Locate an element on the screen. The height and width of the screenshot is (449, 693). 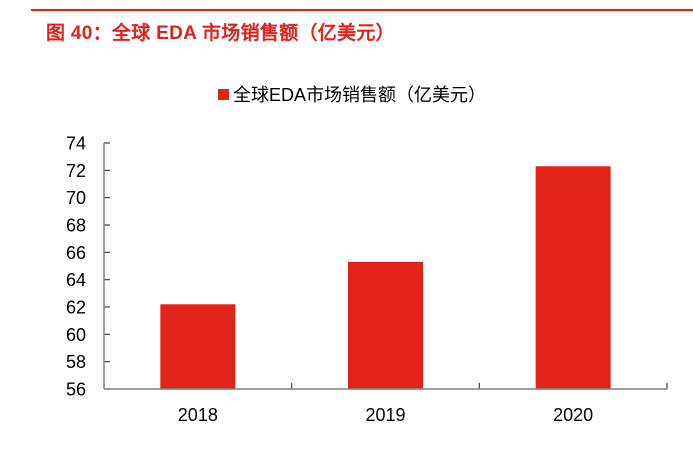
y-tick-label: 58 is located at coordinates (76, 362).